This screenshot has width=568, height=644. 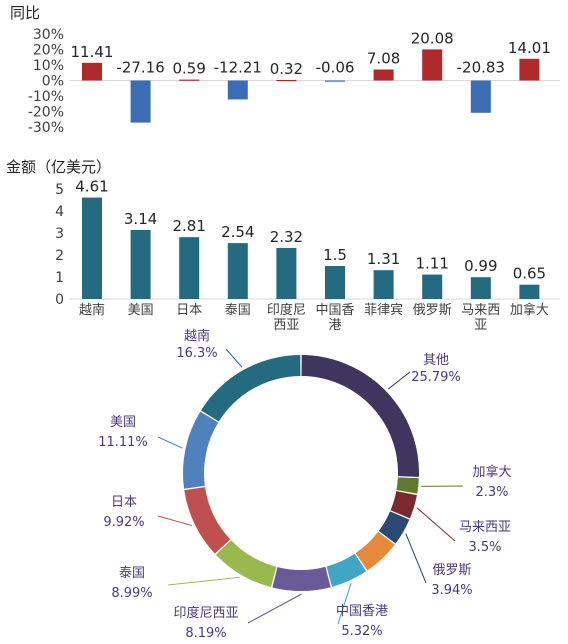 I want to click on donut-slice-name: 其他, so click(x=436, y=360).